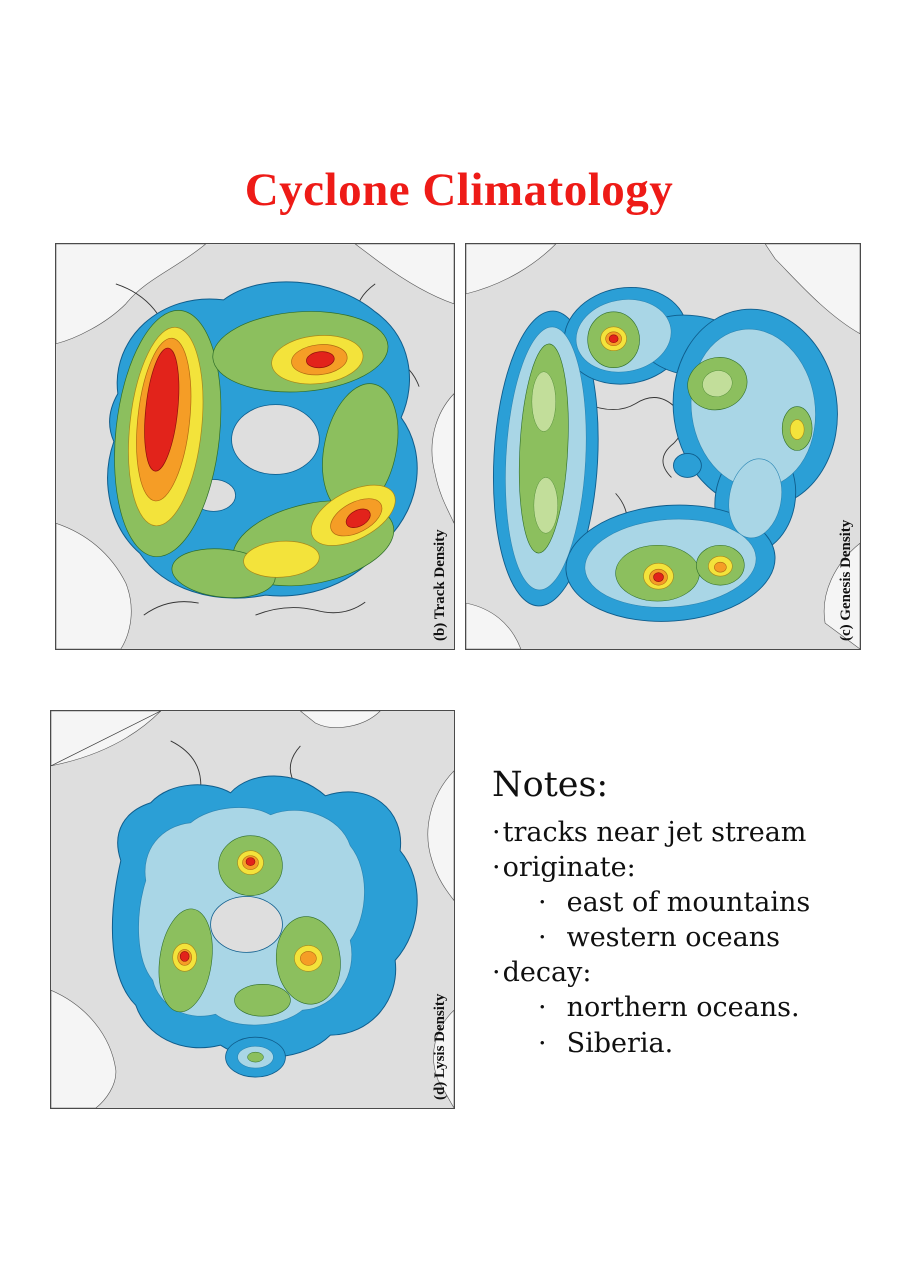 The height and width of the screenshot is (1263, 918). What do you see at coordinates (697, 867) in the screenshot?
I see `note-line: · originate:` at bounding box center [697, 867].